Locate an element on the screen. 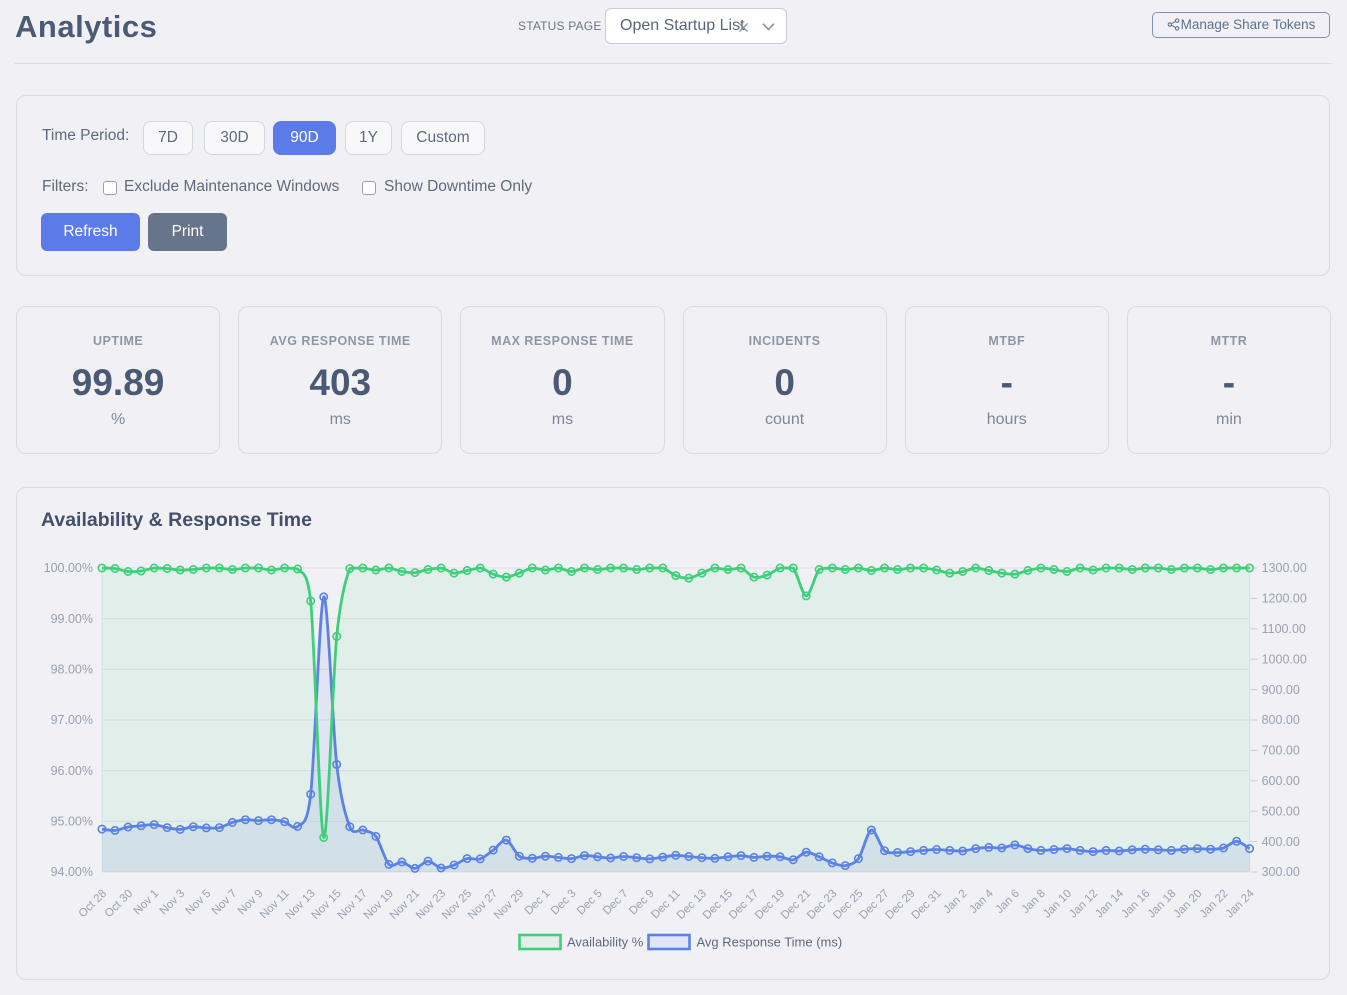 The image size is (1347, 995). svg-text: Jan 4 is located at coordinates (982, 901).